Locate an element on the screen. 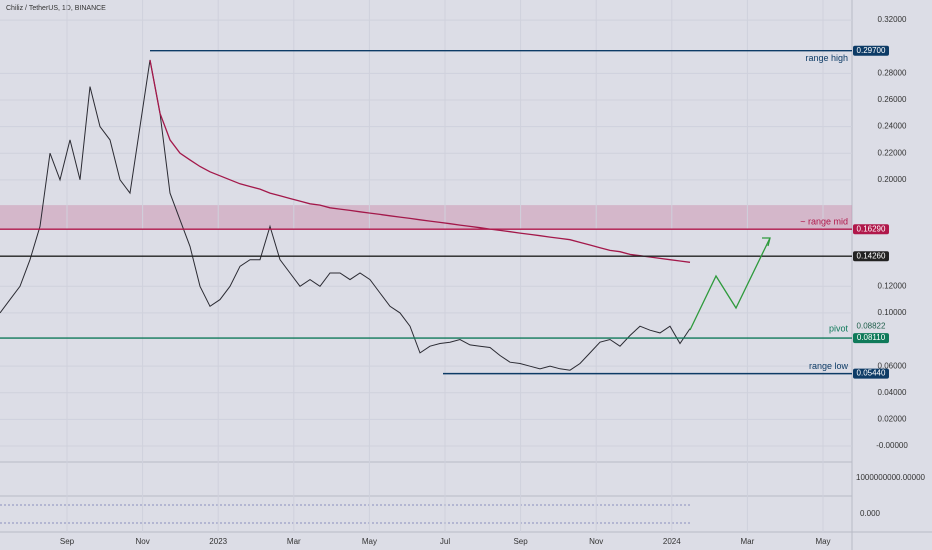  price-label: 0.05440 is located at coordinates (871, 373).